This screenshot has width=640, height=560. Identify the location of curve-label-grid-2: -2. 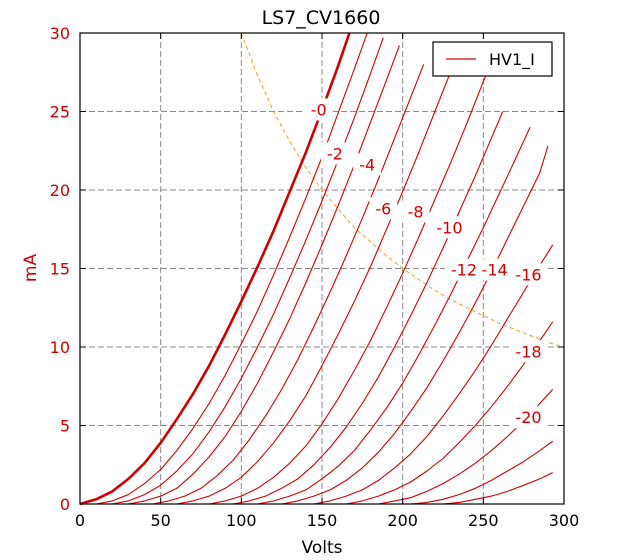
(335, 153).